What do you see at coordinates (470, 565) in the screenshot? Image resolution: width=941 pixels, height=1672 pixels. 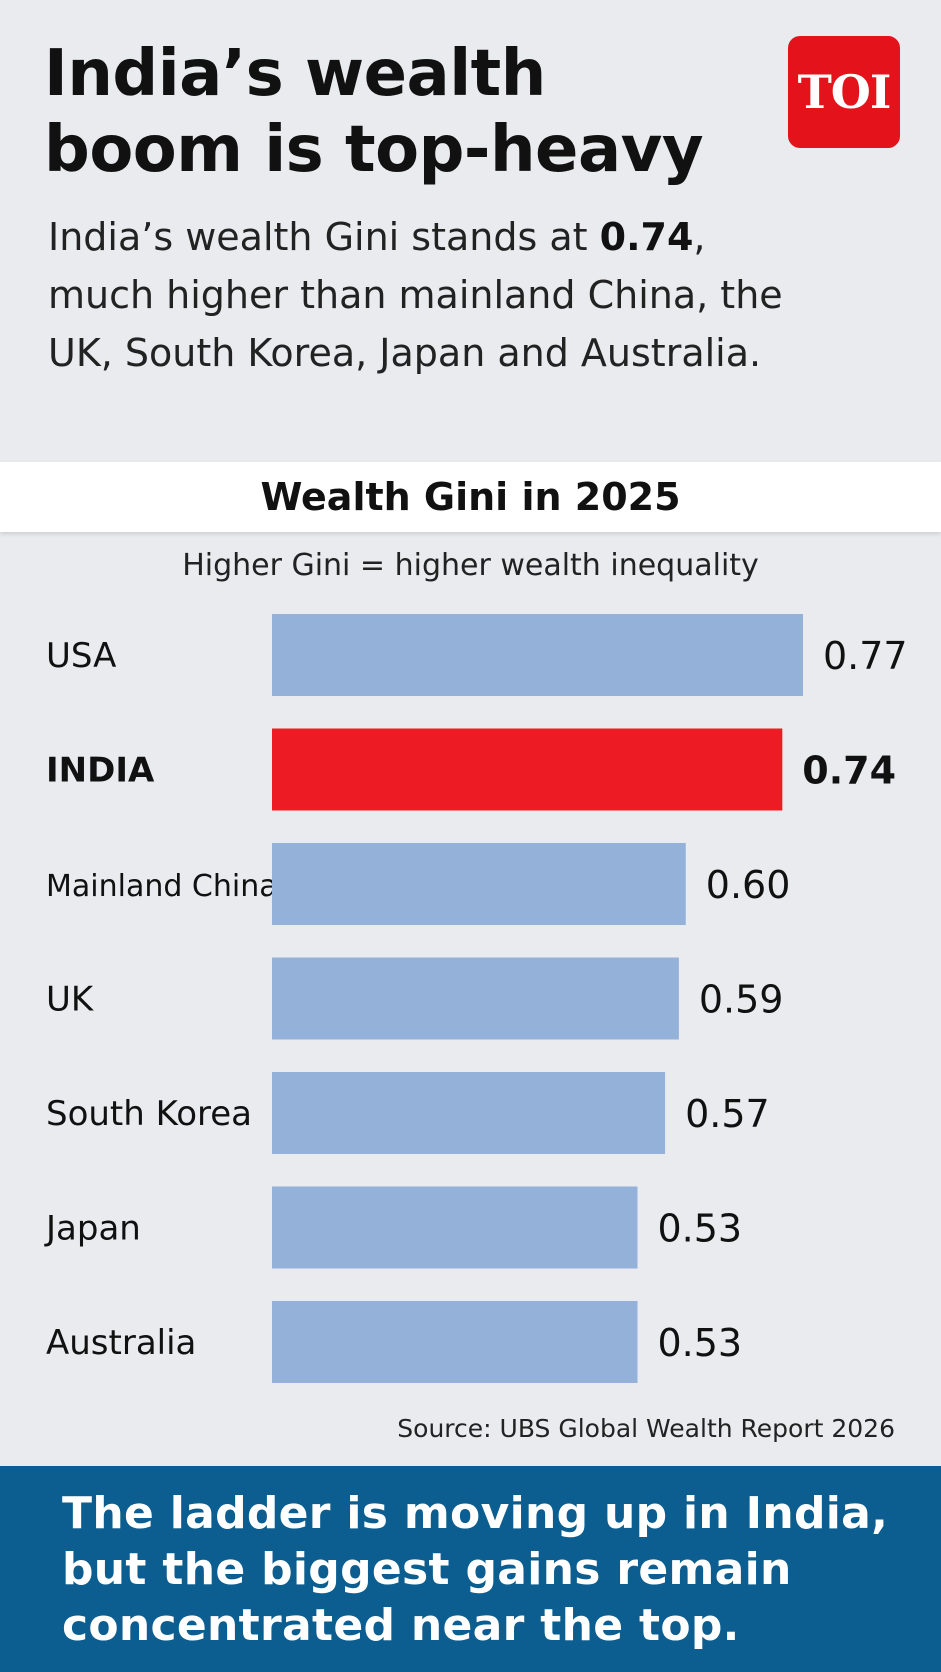 I see `chart-subtitle: Higher Gini = higher wealth inequality` at bounding box center [470, 565].